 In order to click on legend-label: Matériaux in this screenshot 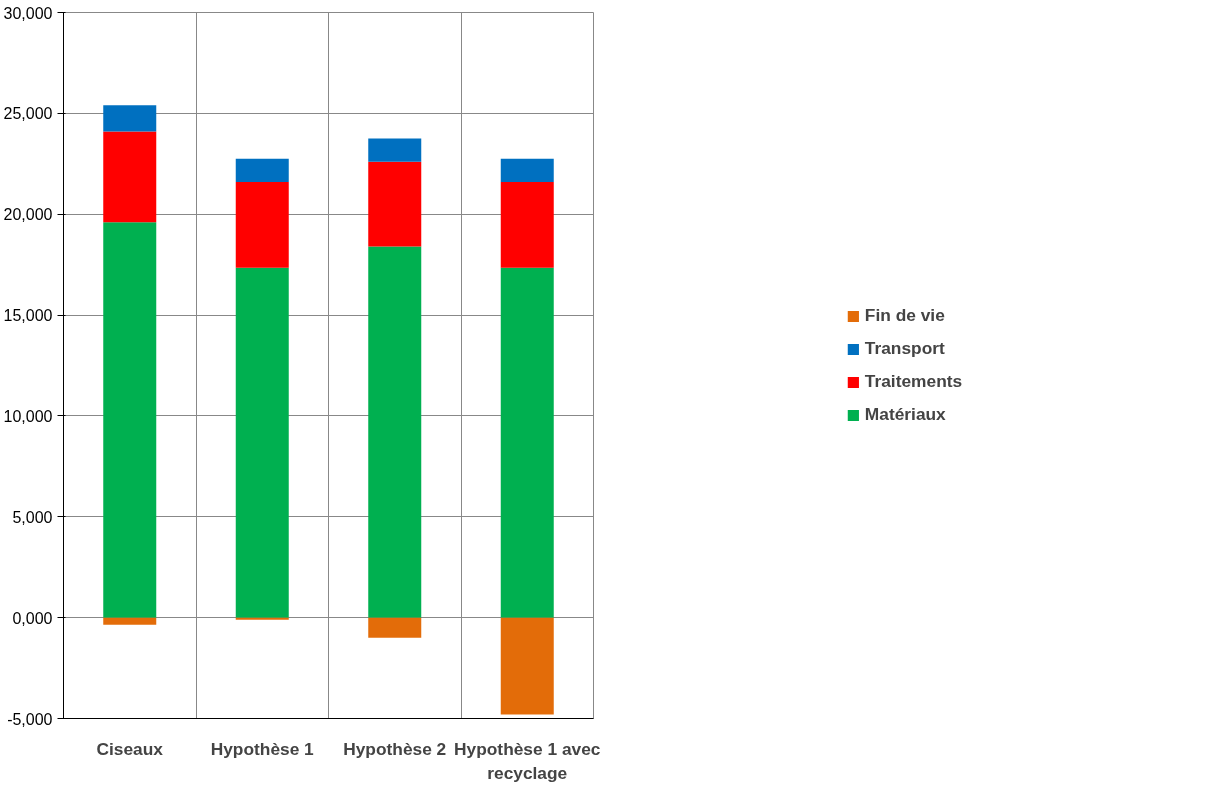, I will do `click(905, 414)`.